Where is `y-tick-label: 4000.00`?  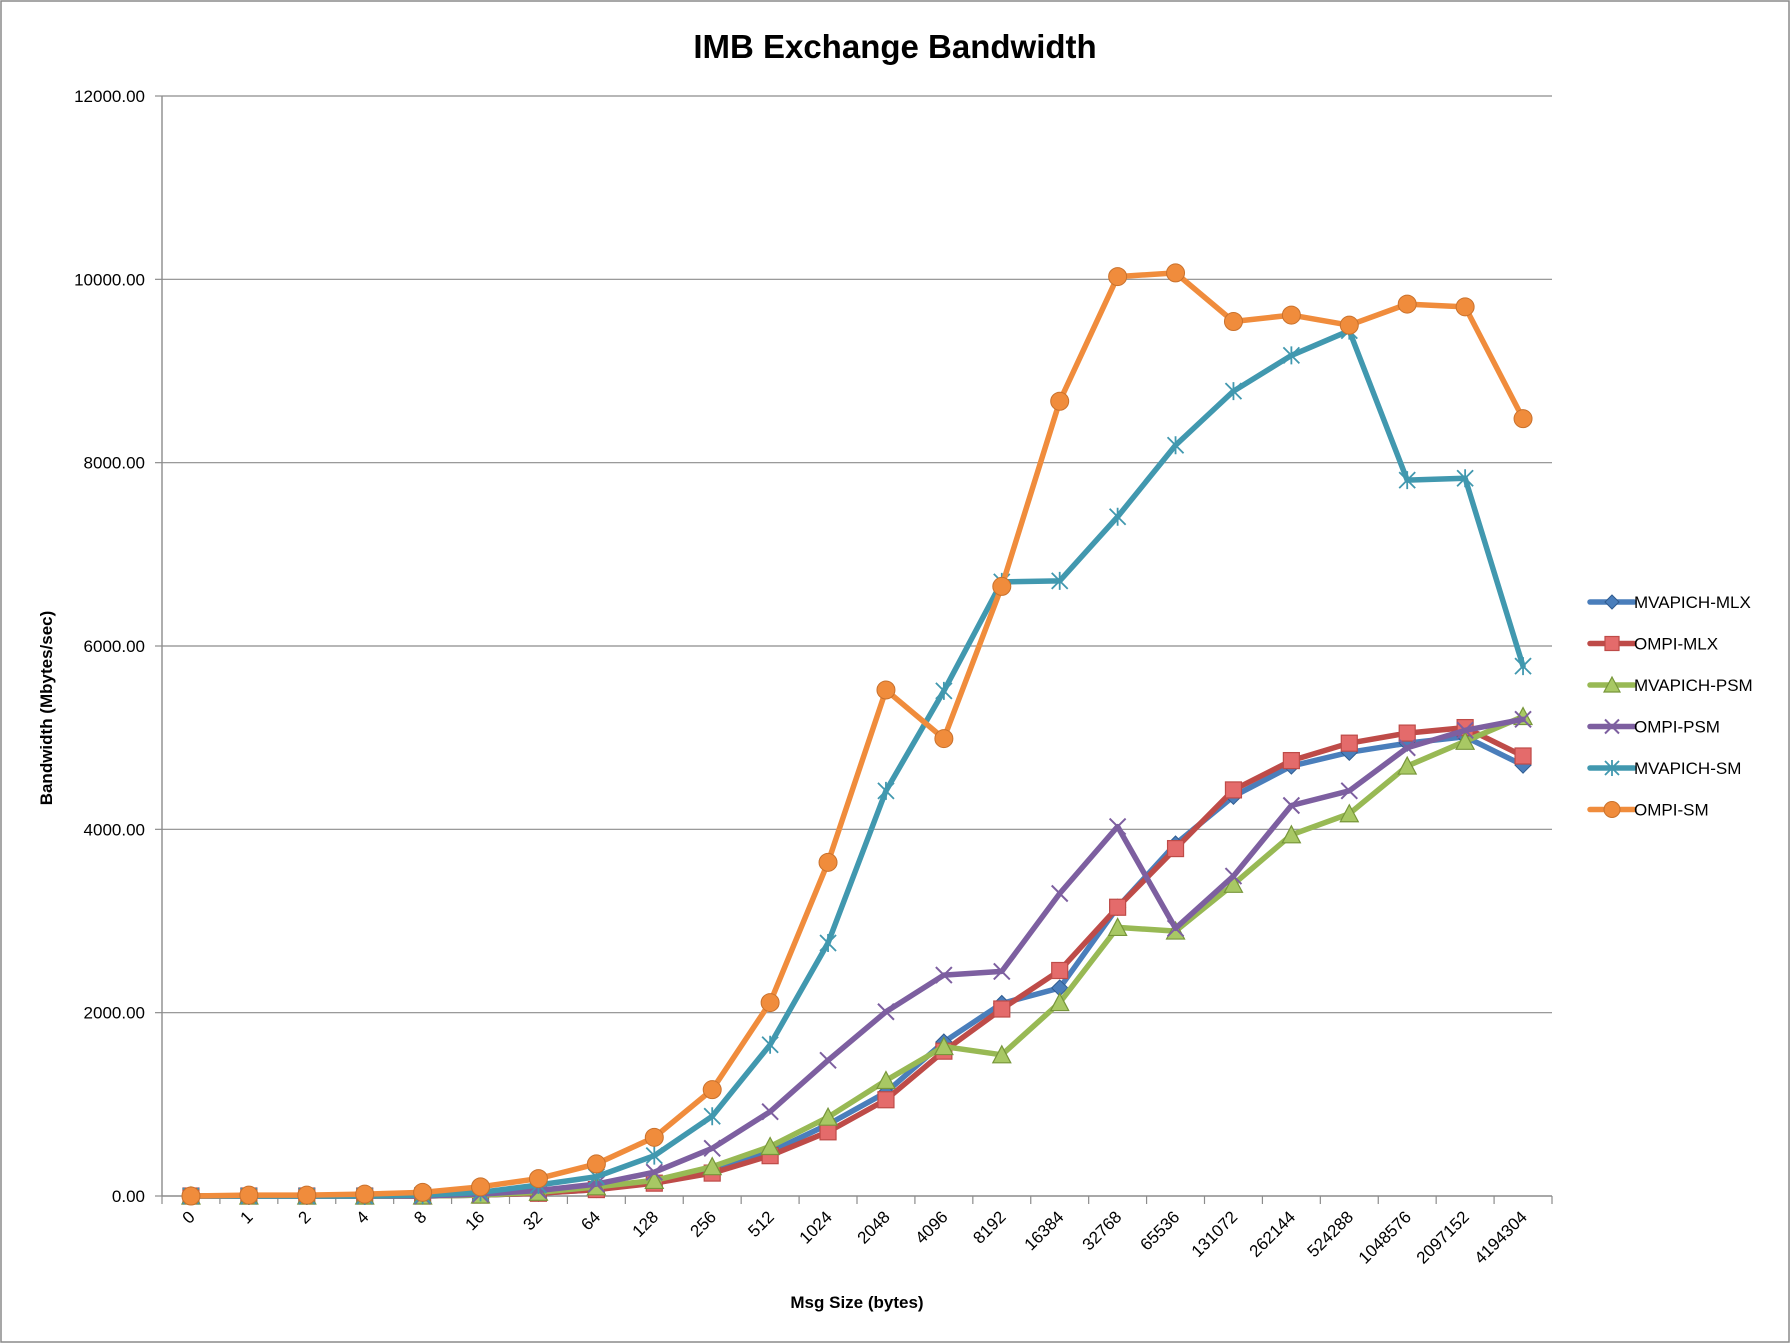 y-tick-label: 4000.00 is located at coordinates (114, 829).